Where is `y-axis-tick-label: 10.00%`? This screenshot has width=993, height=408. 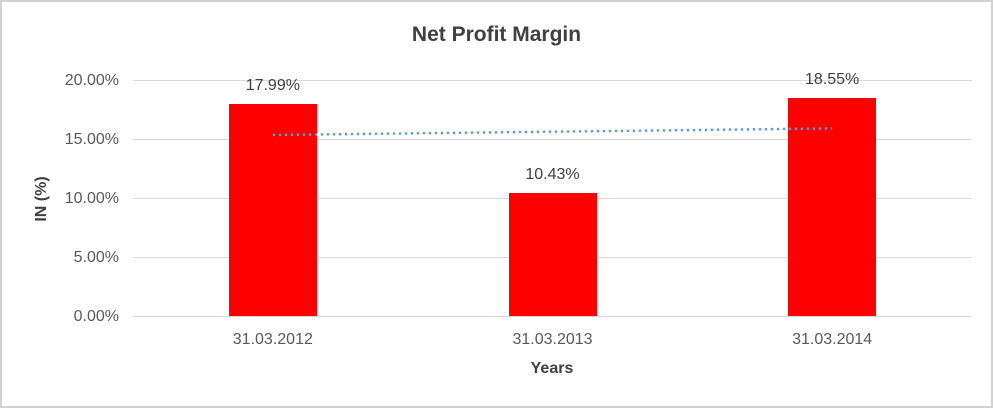
y-axis-tick-label: 10.00% is located at coordinates (91, 198).